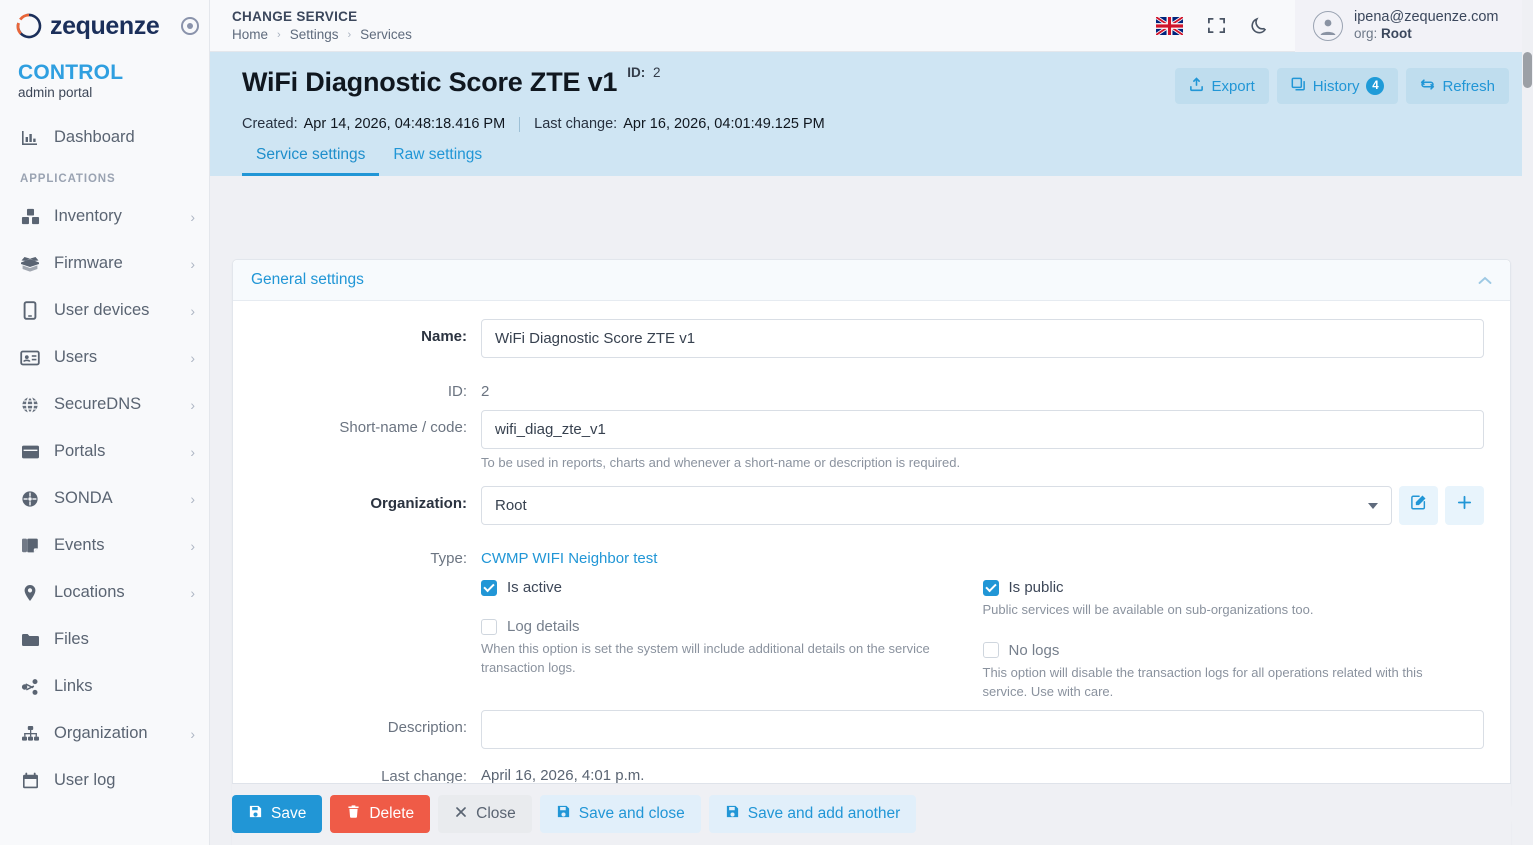 This screenshot has height=845, width=1533. I want to click on is-public-checkbox, so click(990, 587).